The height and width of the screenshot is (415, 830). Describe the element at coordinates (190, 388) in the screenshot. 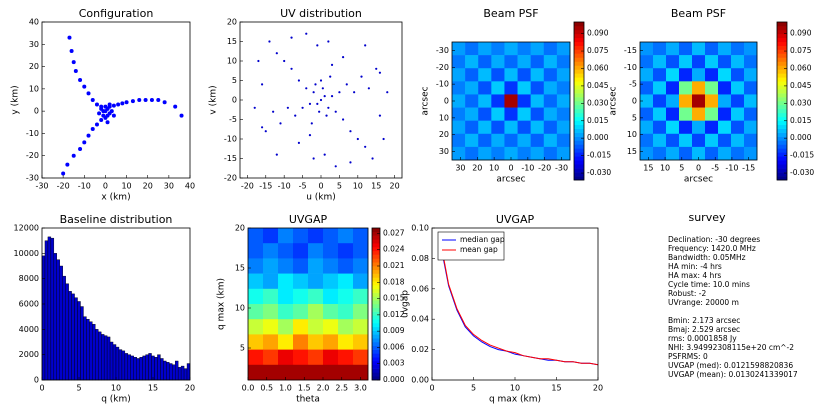

I see `x-tick-label: 20` at that location.